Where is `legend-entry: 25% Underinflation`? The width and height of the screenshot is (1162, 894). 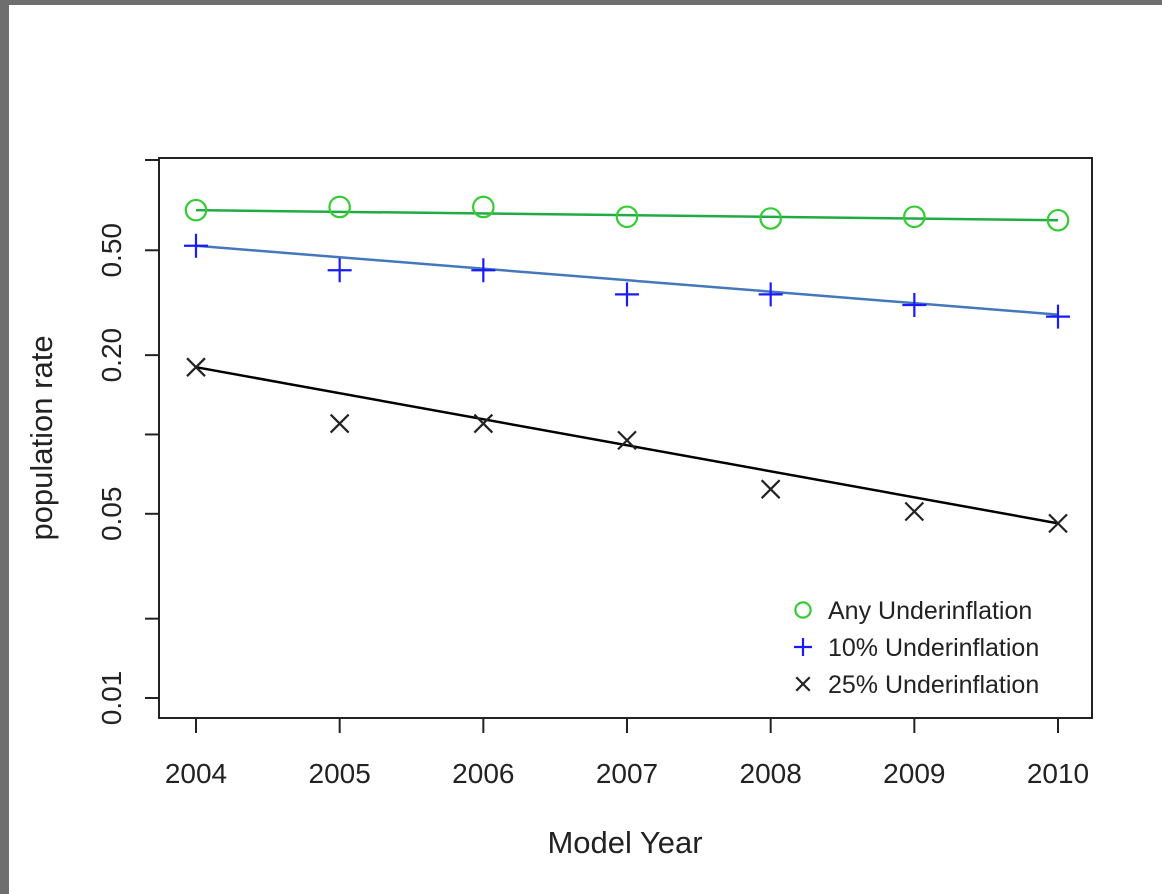 legend-entry: 25% Underinflation is located at coordinates (933, 685).